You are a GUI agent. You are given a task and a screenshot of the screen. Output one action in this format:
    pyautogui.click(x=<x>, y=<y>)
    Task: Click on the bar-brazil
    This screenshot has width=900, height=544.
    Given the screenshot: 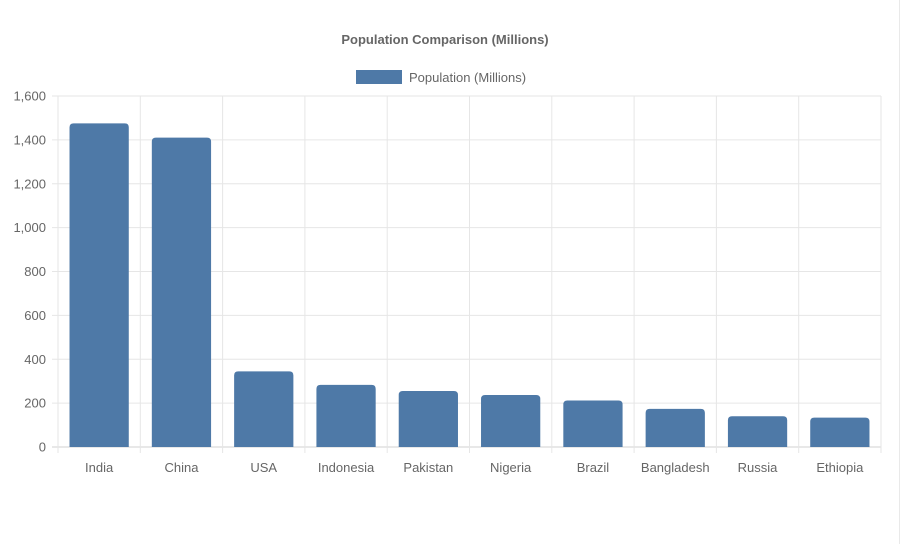 What is the action you would take?
    pyautogui.click(x=593, y=423)
    